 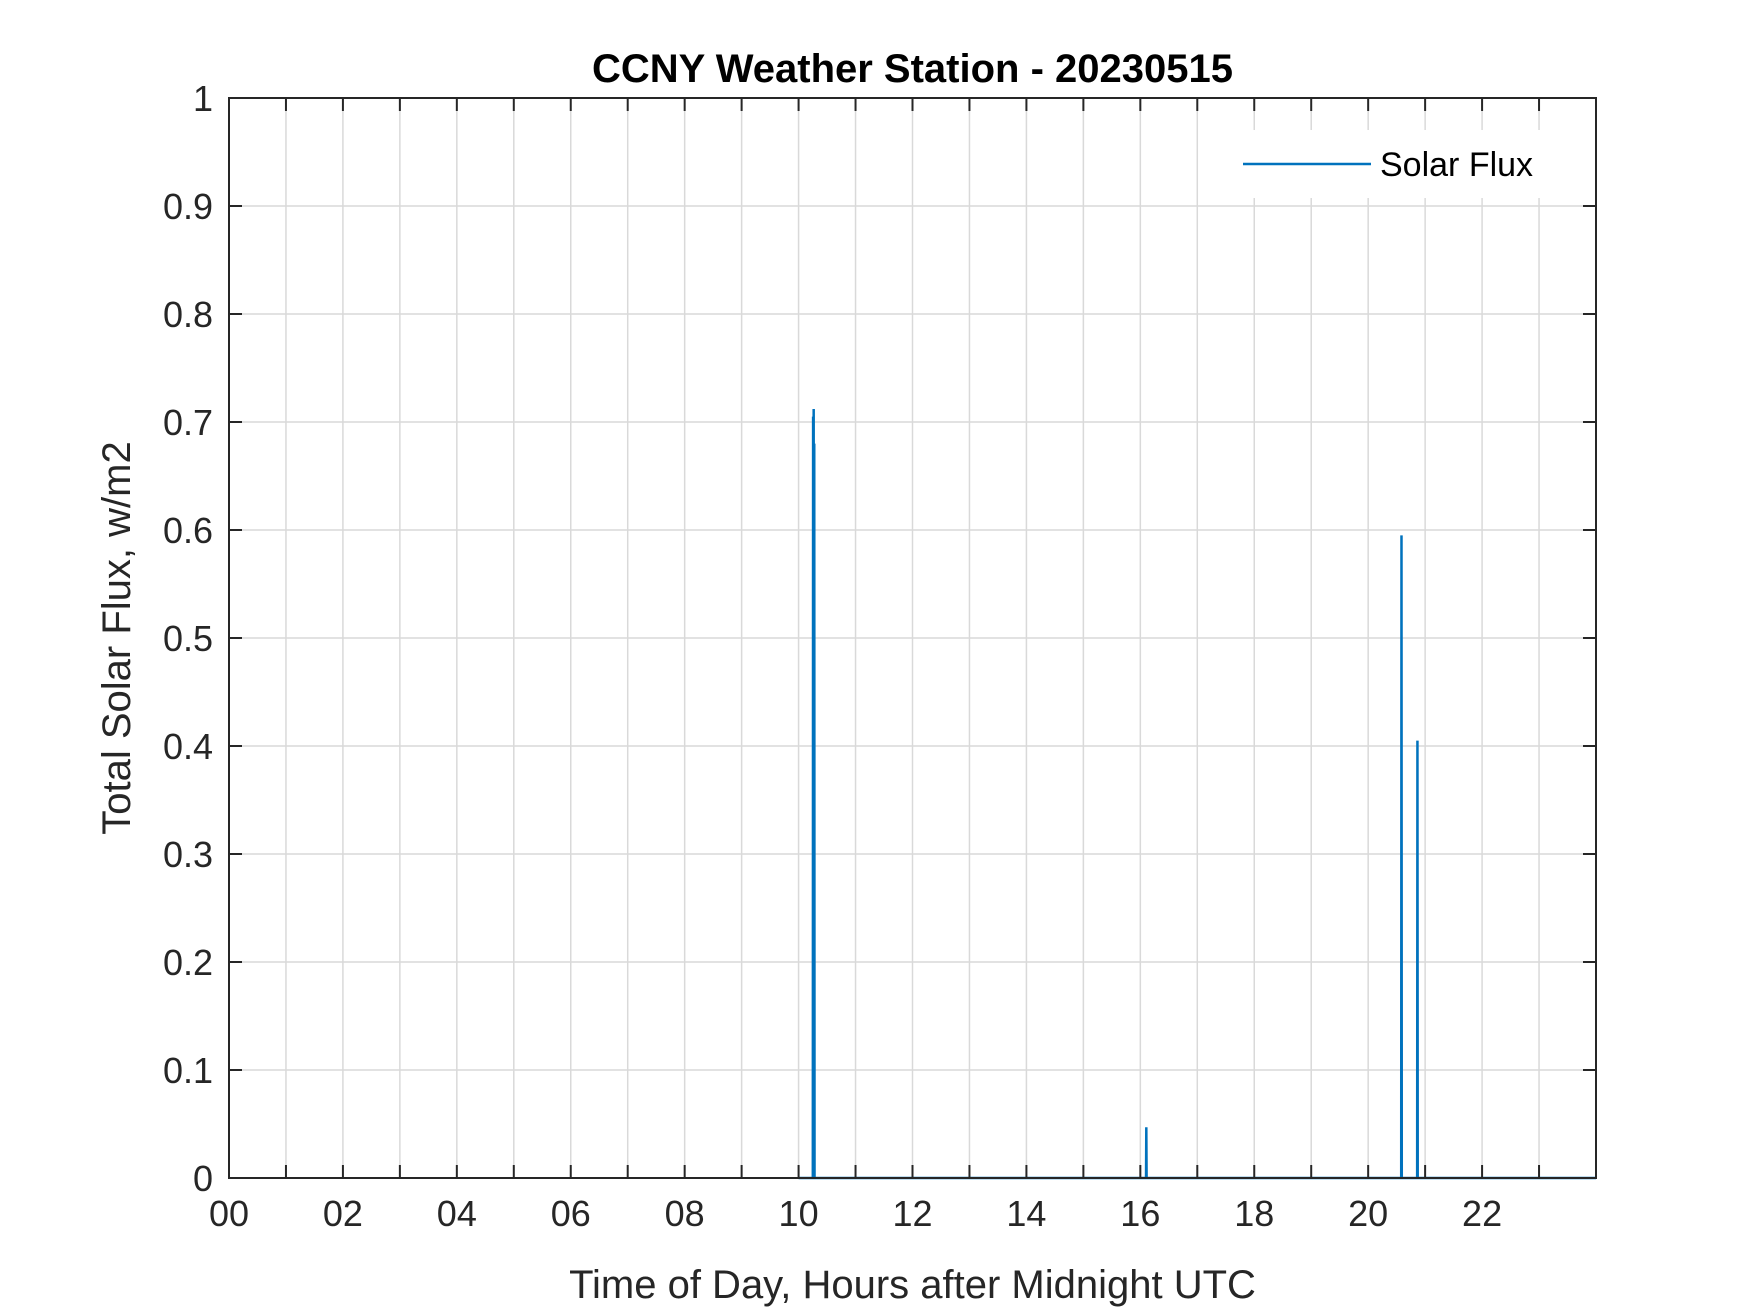 What do you see at coordinates (855, 1213) in the screenshot?
I see `x-tick-labels: 00 02 04 06 08 10 12 14 16 18 20 22` at bounding box center [855, 1213].